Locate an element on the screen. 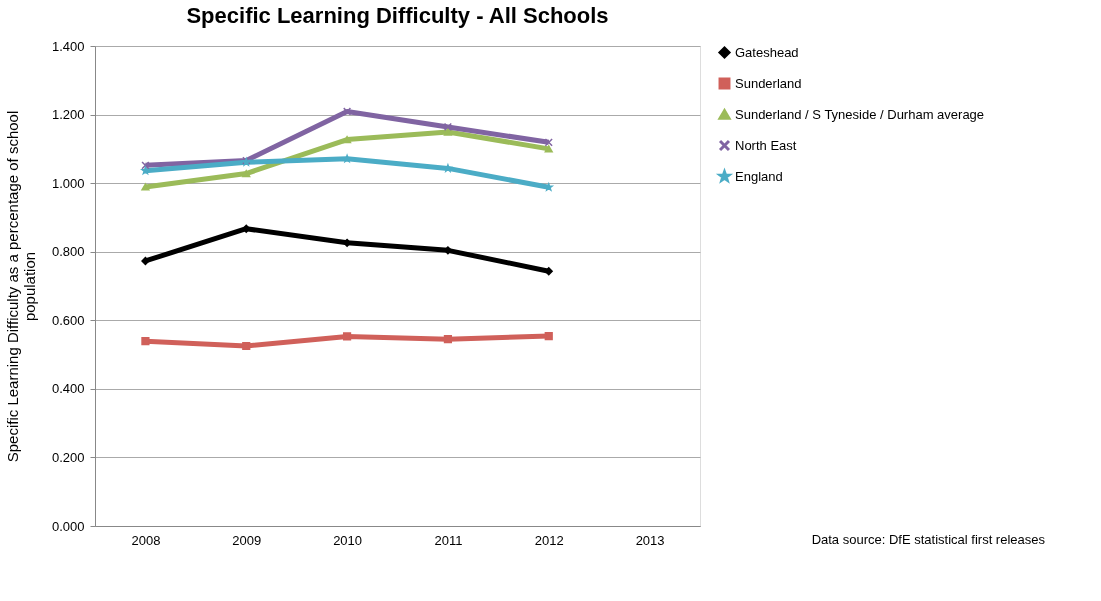 Image resolution: width=1101 pixels, height=601 pixels. legend-label: North East is located at coordinates (766, 145).